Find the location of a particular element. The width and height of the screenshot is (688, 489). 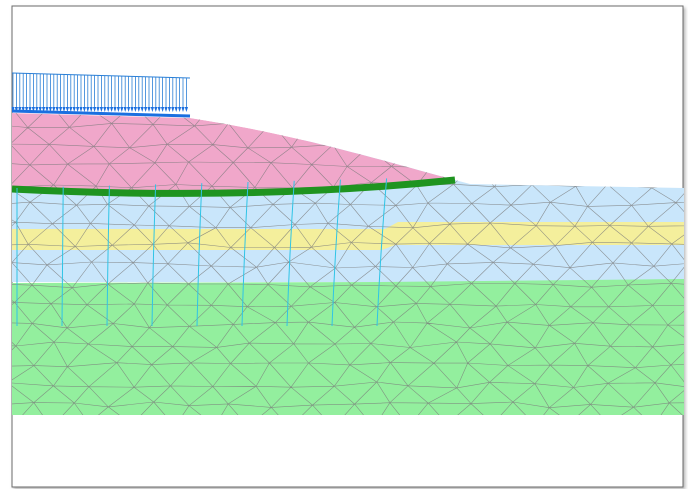

distributed-load is located at coordinates (101, 95).